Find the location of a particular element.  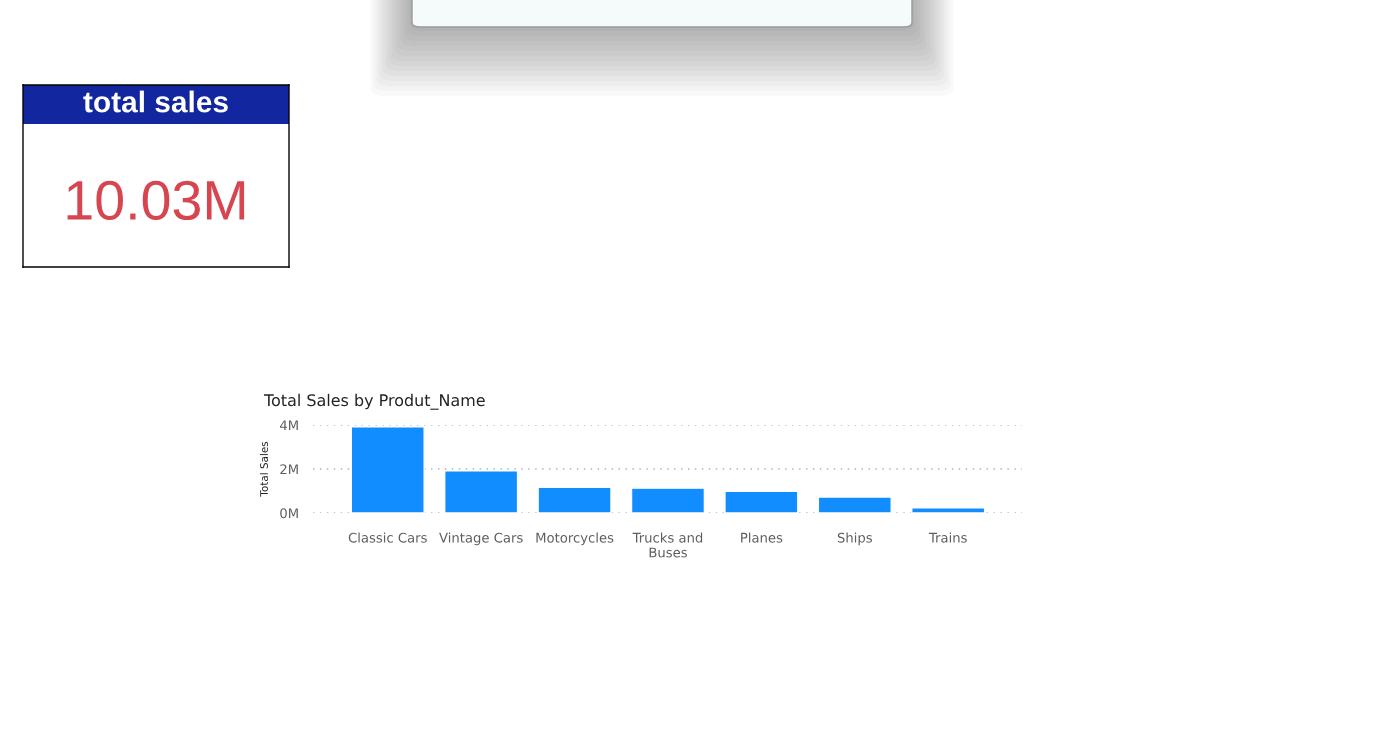

x-tick-label: Planes is located at coordinates (762, 537).